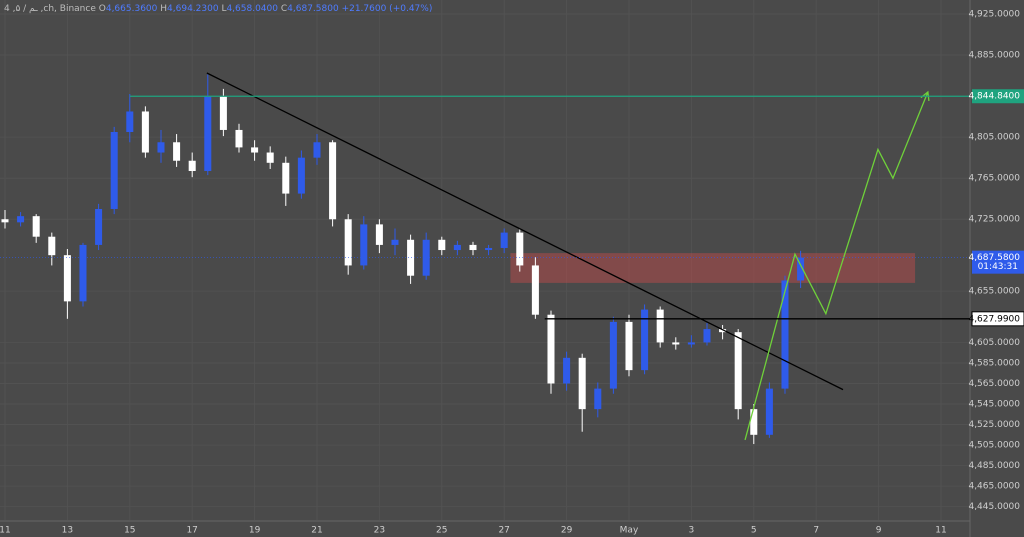  What do you see at coordinates (129, 531) in the screenshot?
I see `x-tick-label: 15` at bounding box center [129, 531].